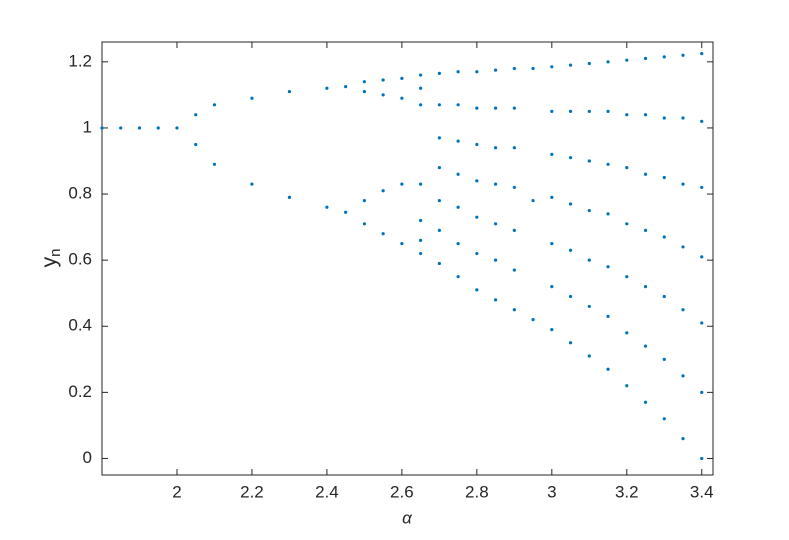 The image size is (789, 540). What do you see at coordinates (627, 491) in the screenshot?
I see `x-tick-label: 3.2` at bounding box center [627, 491].